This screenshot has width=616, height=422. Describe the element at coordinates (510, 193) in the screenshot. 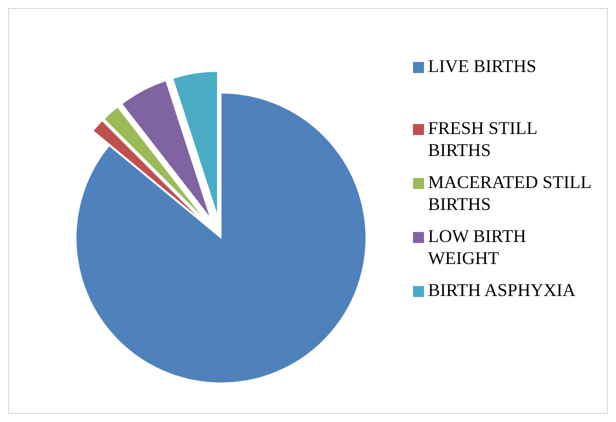

I see `legend-label: MACERATED STILL BIRTHS` at that location.